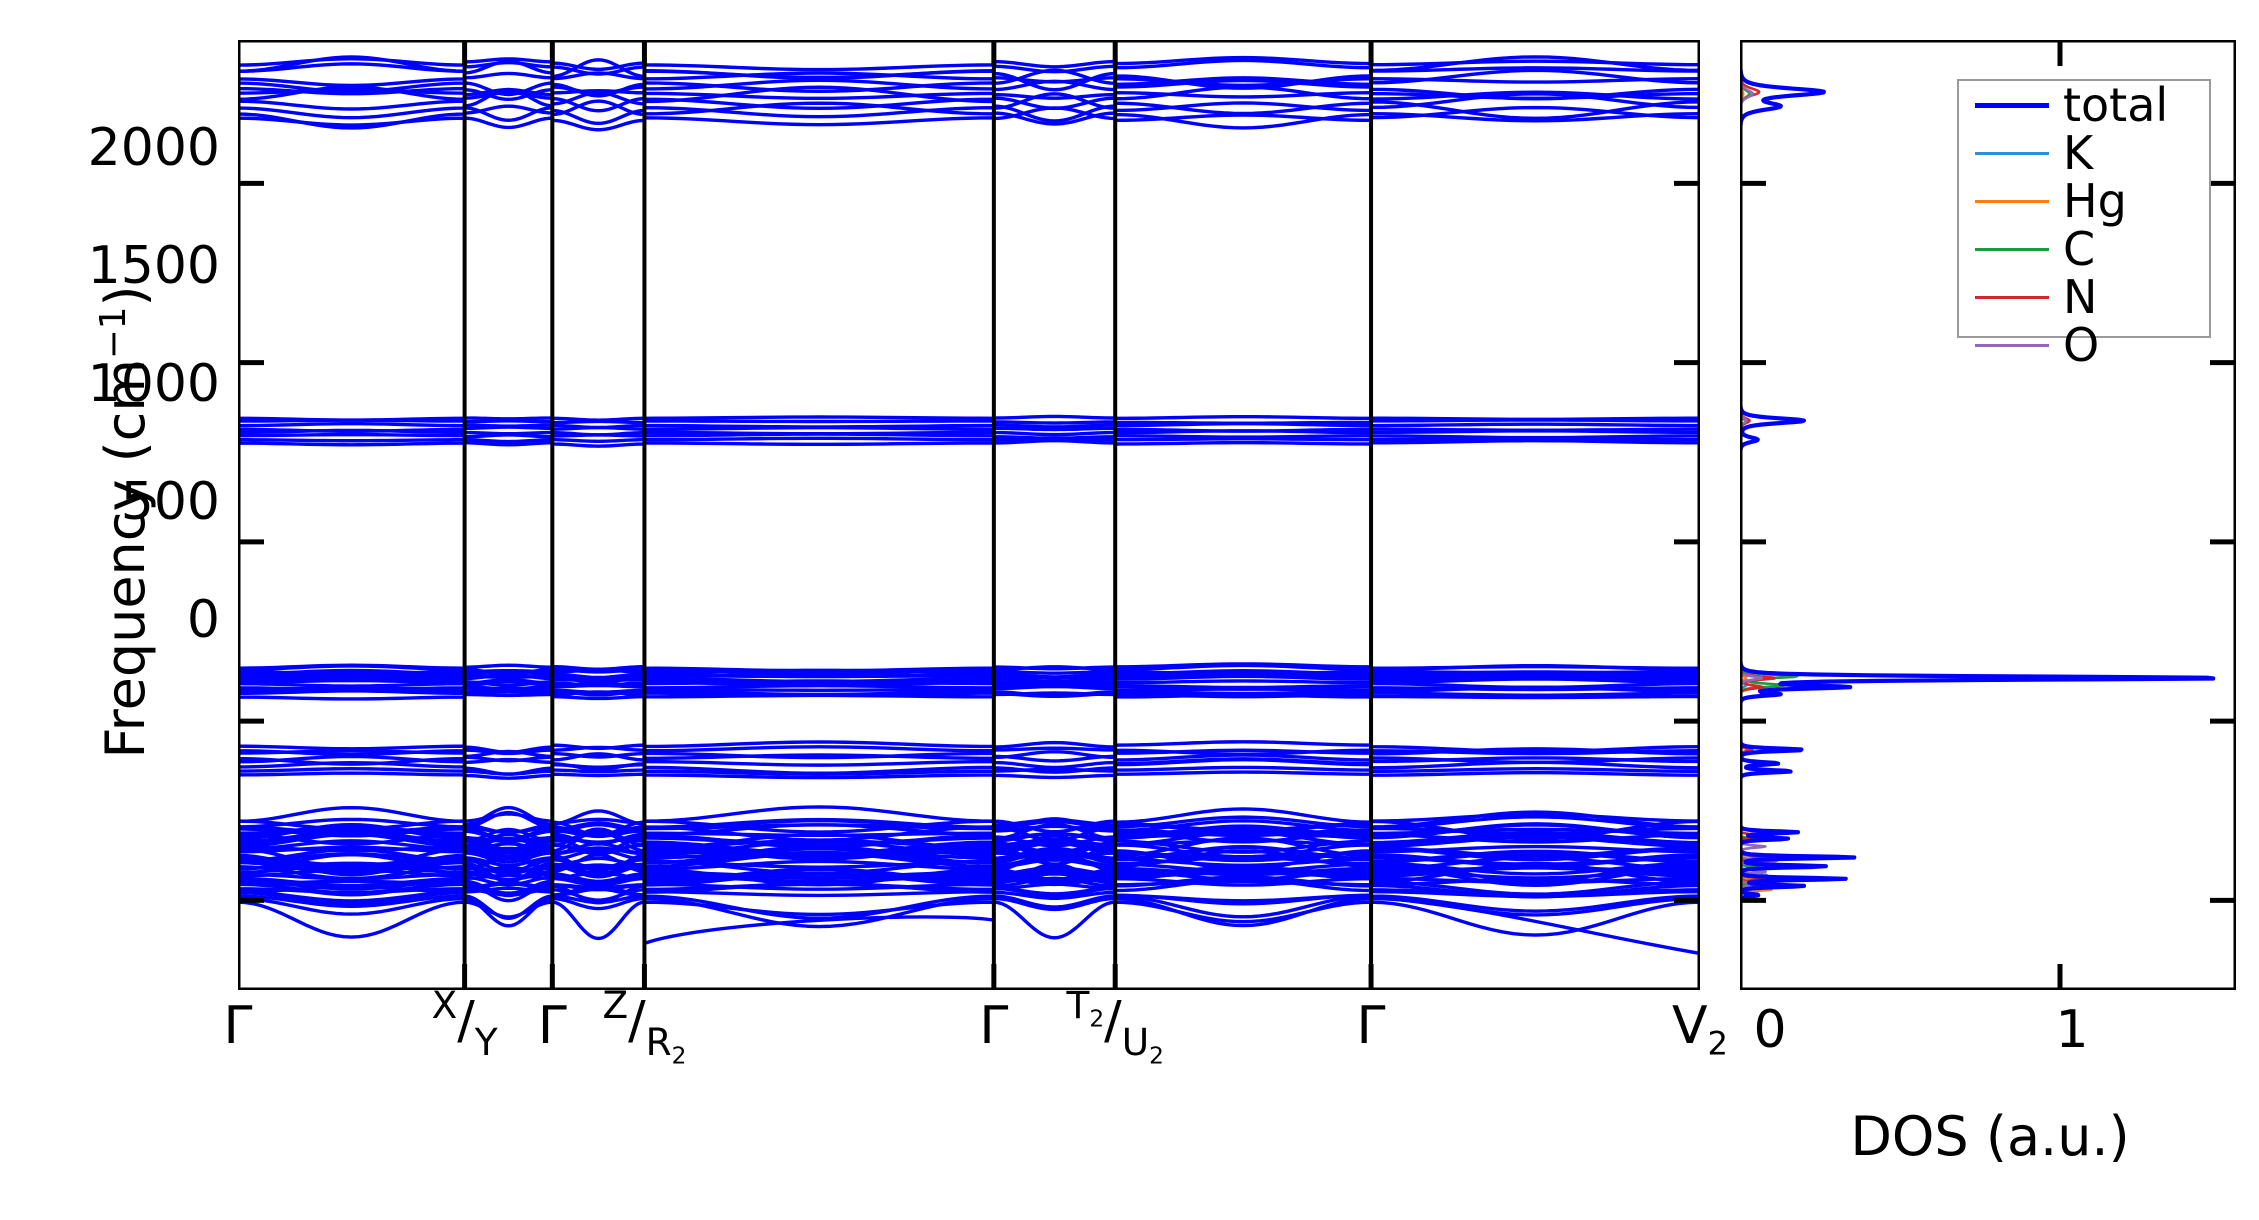  Describe the element at coordinates (644, 1026) in the screenshot. I see `x-tick-label: Z/R2` at that location.